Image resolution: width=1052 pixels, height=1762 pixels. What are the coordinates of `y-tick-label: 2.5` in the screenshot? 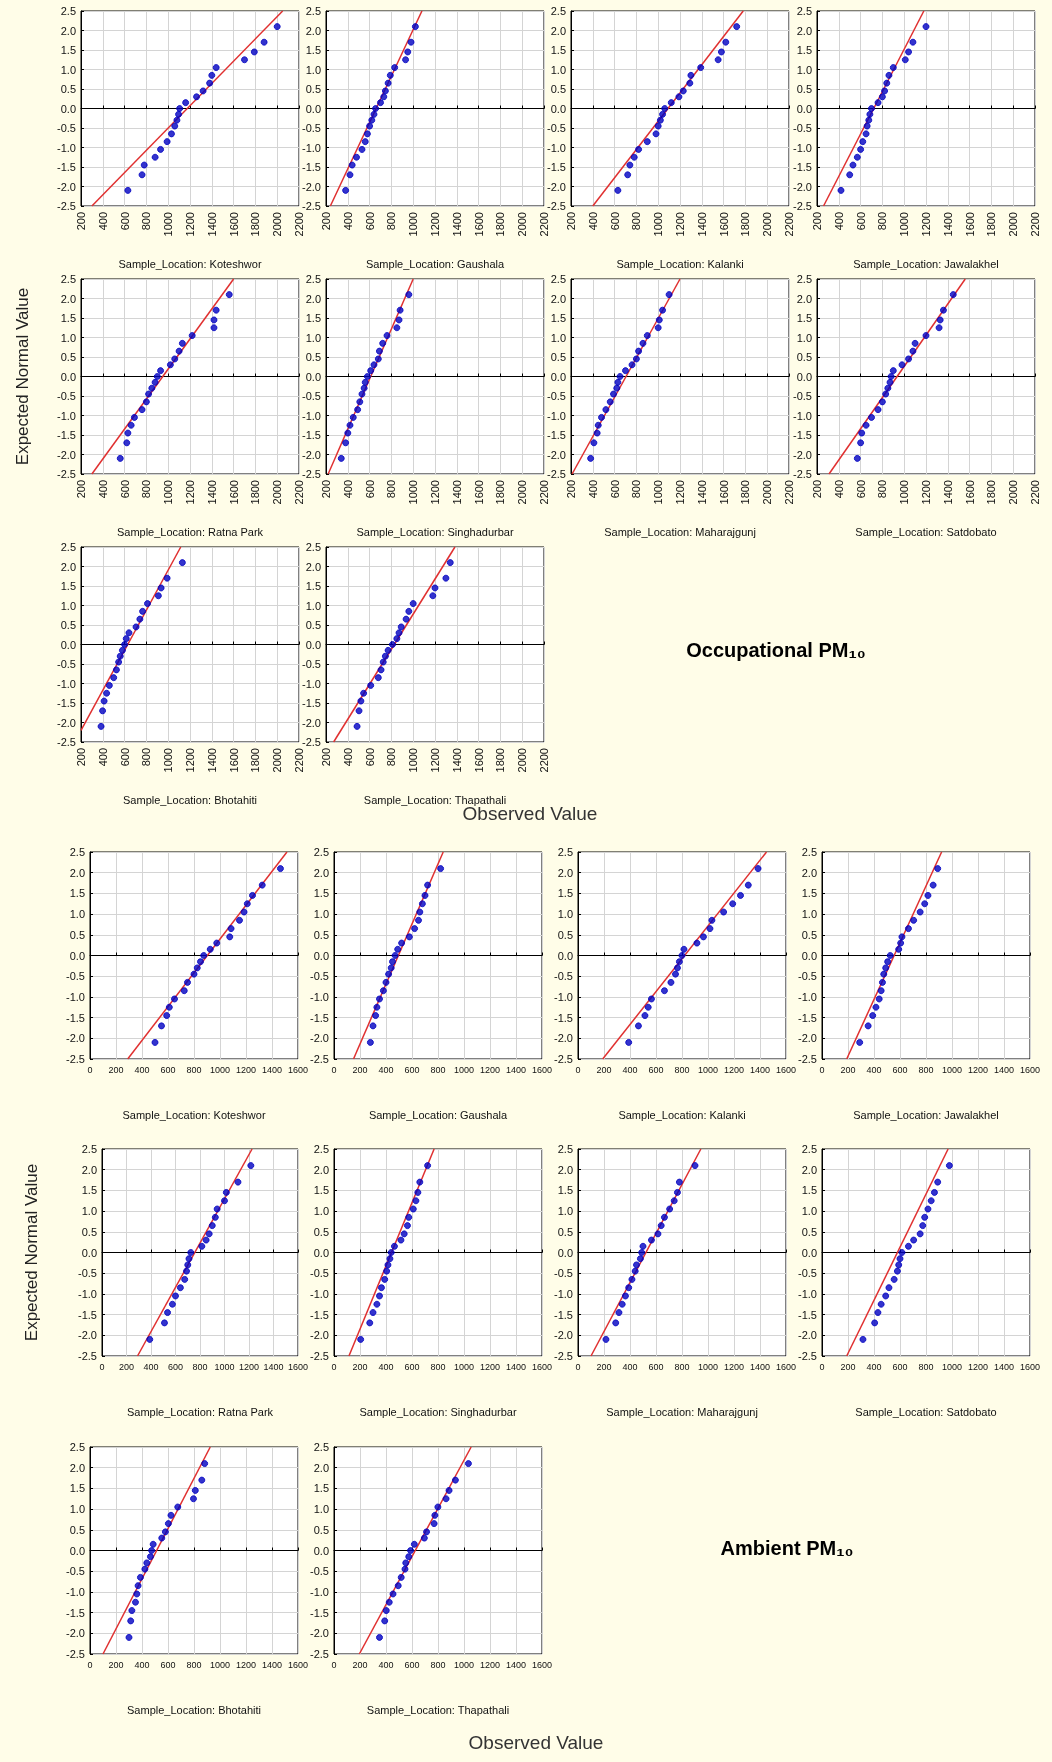 It's located at (77, 852).